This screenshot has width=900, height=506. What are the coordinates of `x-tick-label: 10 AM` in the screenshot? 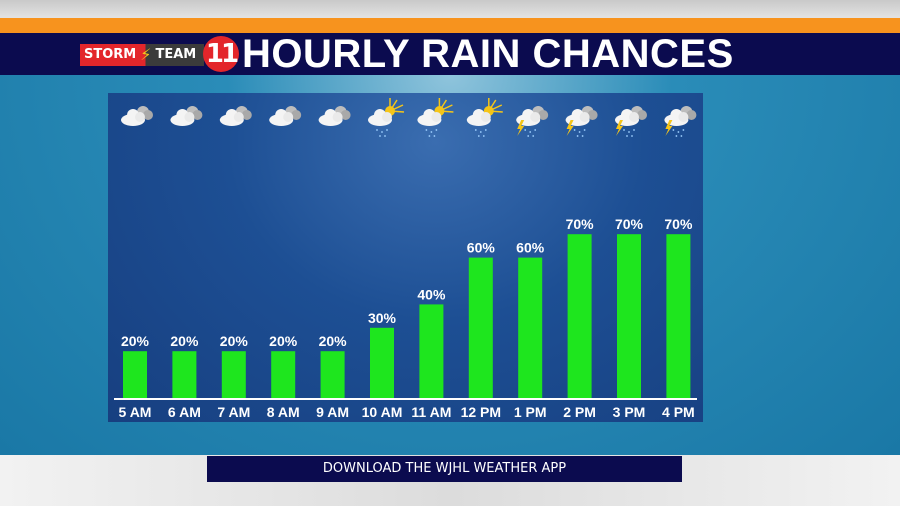 It's located at (382, 412).